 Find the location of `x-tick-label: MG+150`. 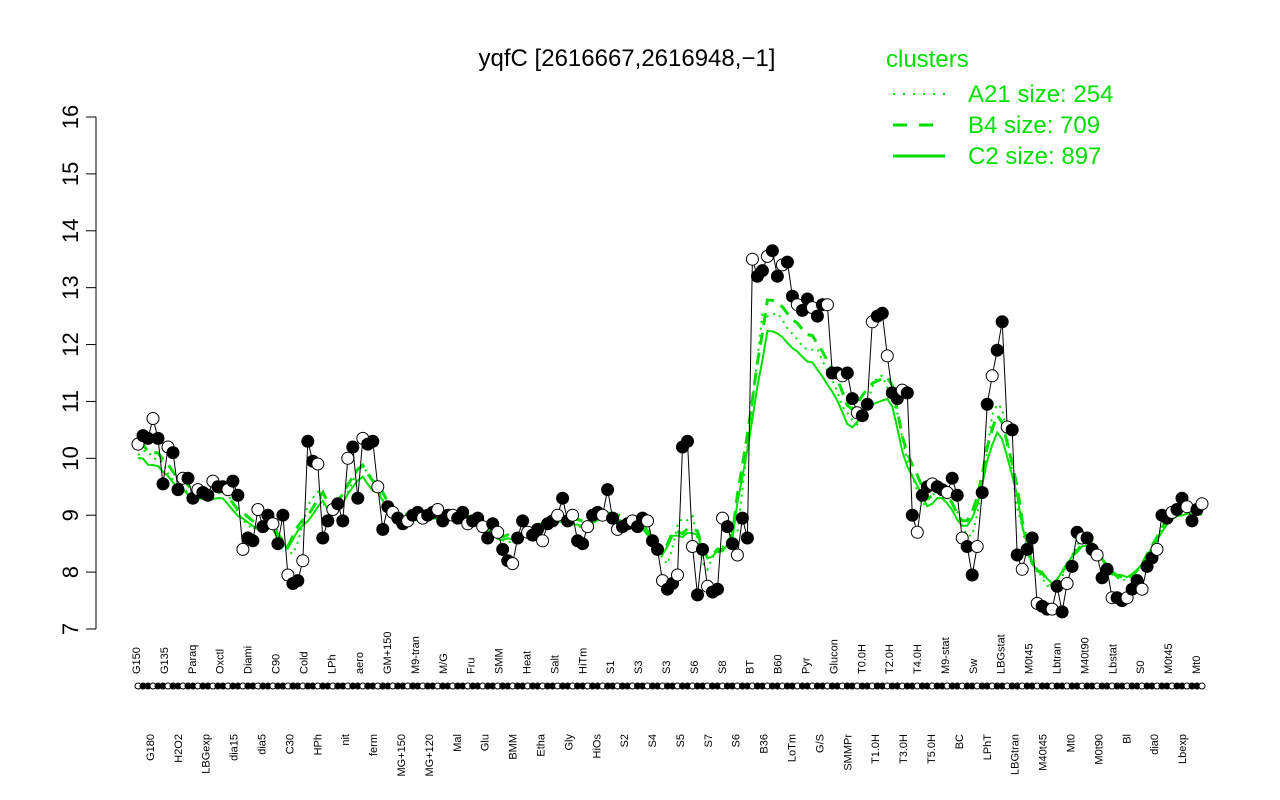

x-tick-label: MG+150 is located at coordinates (402, 755).